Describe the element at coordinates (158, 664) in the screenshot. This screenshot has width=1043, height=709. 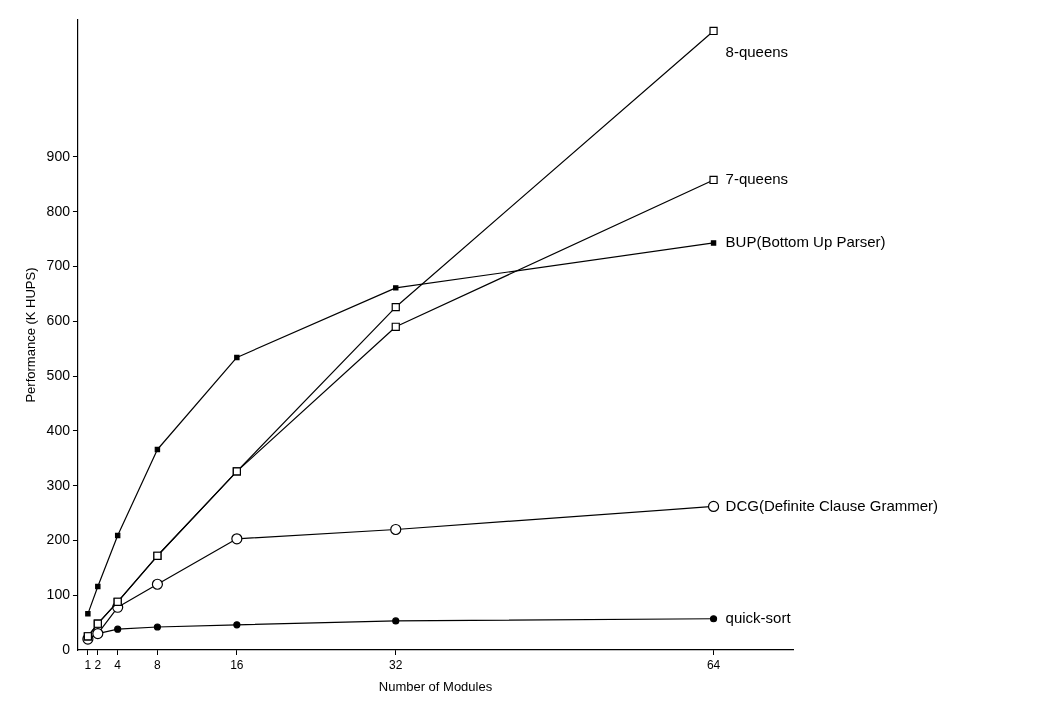
I see `x-tick-label: 8` at that location.